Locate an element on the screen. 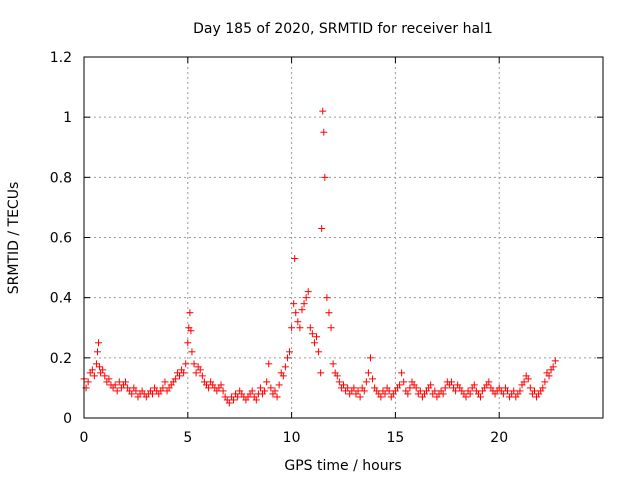  y-tick-label-3: 0.6 is located at coordinates (61, 239).